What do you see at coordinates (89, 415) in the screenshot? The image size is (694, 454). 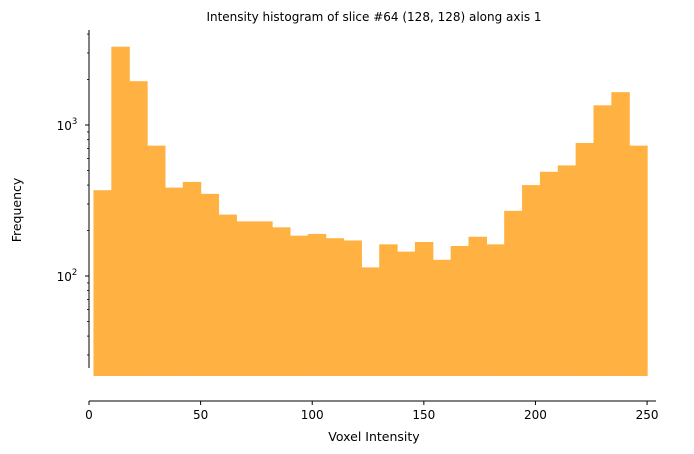 I see `x-tick-label: 0` at bounding box center [89, 415].